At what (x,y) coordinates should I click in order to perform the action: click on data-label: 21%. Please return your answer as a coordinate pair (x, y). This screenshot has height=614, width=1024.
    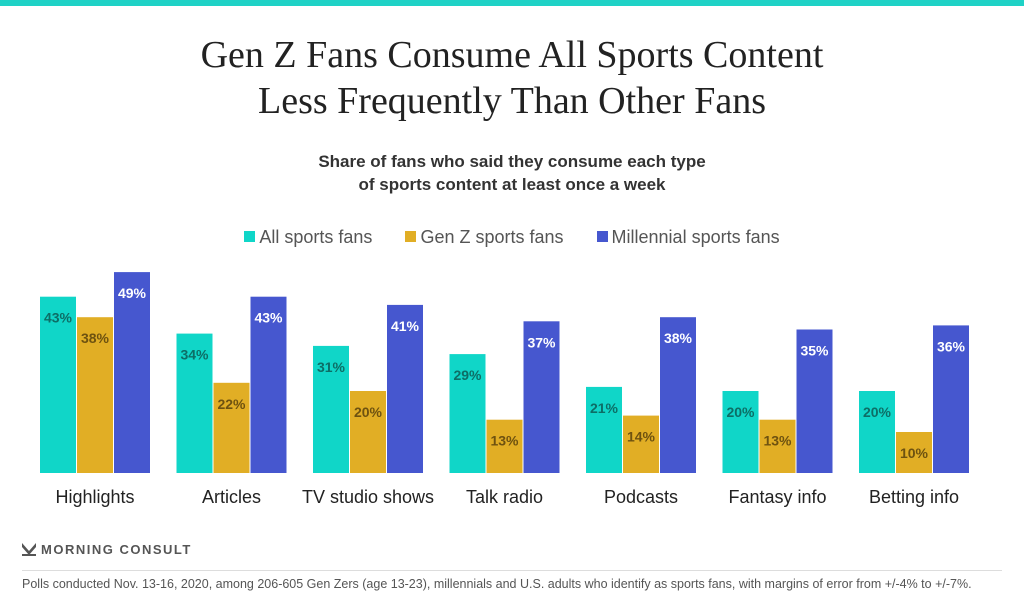
    Looking at the image, I should click on (604, 408).